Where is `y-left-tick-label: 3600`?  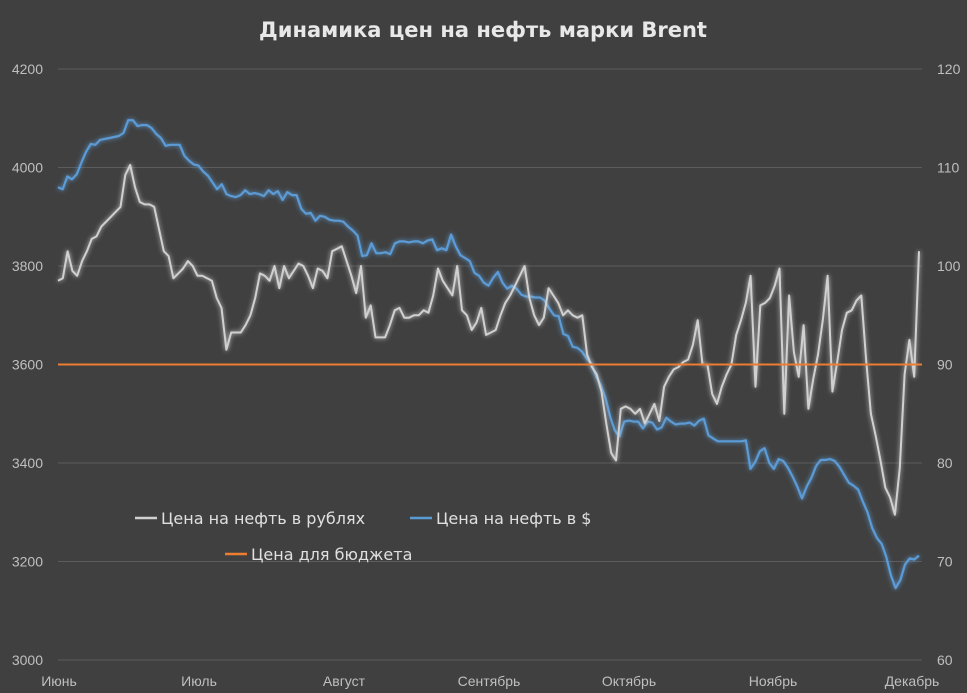 y-left-tick-label: 3600 is located at coordinates (27, 365).